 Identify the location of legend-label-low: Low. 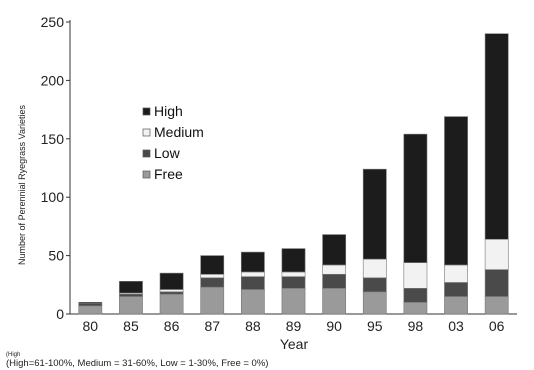
(167, 153).